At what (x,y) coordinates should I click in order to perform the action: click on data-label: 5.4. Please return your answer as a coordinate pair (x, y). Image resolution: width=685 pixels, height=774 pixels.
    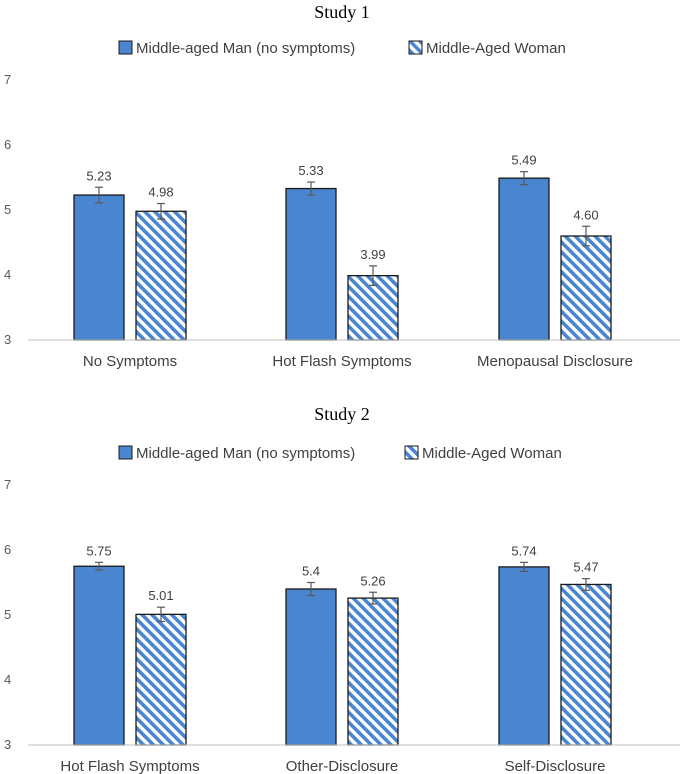
    Looking at the image, I should click on (311, 571).